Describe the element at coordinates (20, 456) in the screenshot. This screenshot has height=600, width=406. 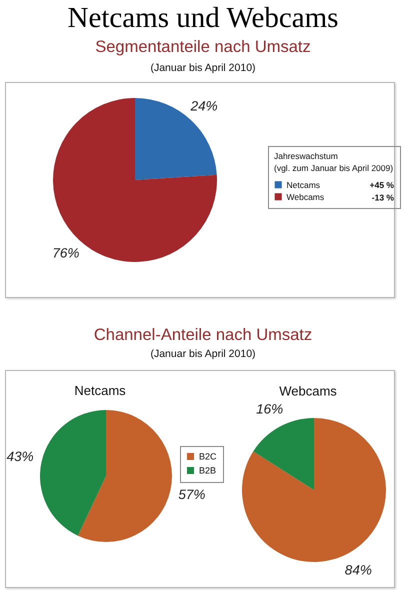
I see `data-label: 43%` at that location.